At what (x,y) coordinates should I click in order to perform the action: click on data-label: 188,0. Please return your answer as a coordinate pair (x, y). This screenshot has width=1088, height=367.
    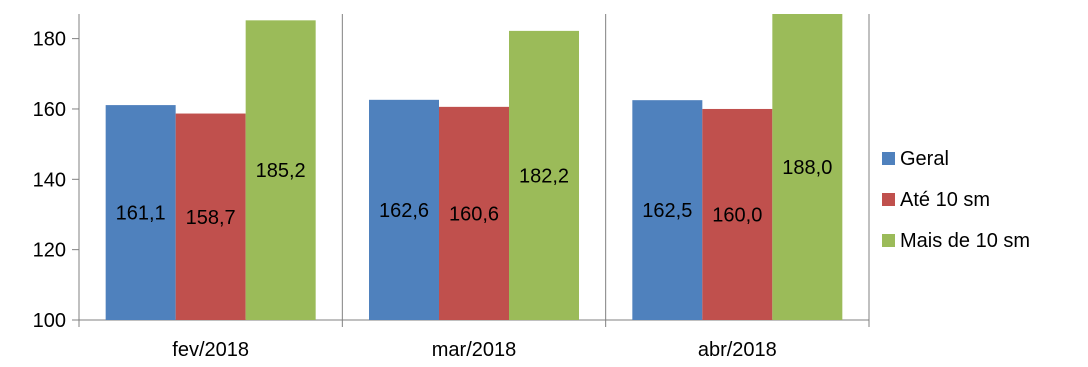
    Looking at the image, I should click on (807, 168).